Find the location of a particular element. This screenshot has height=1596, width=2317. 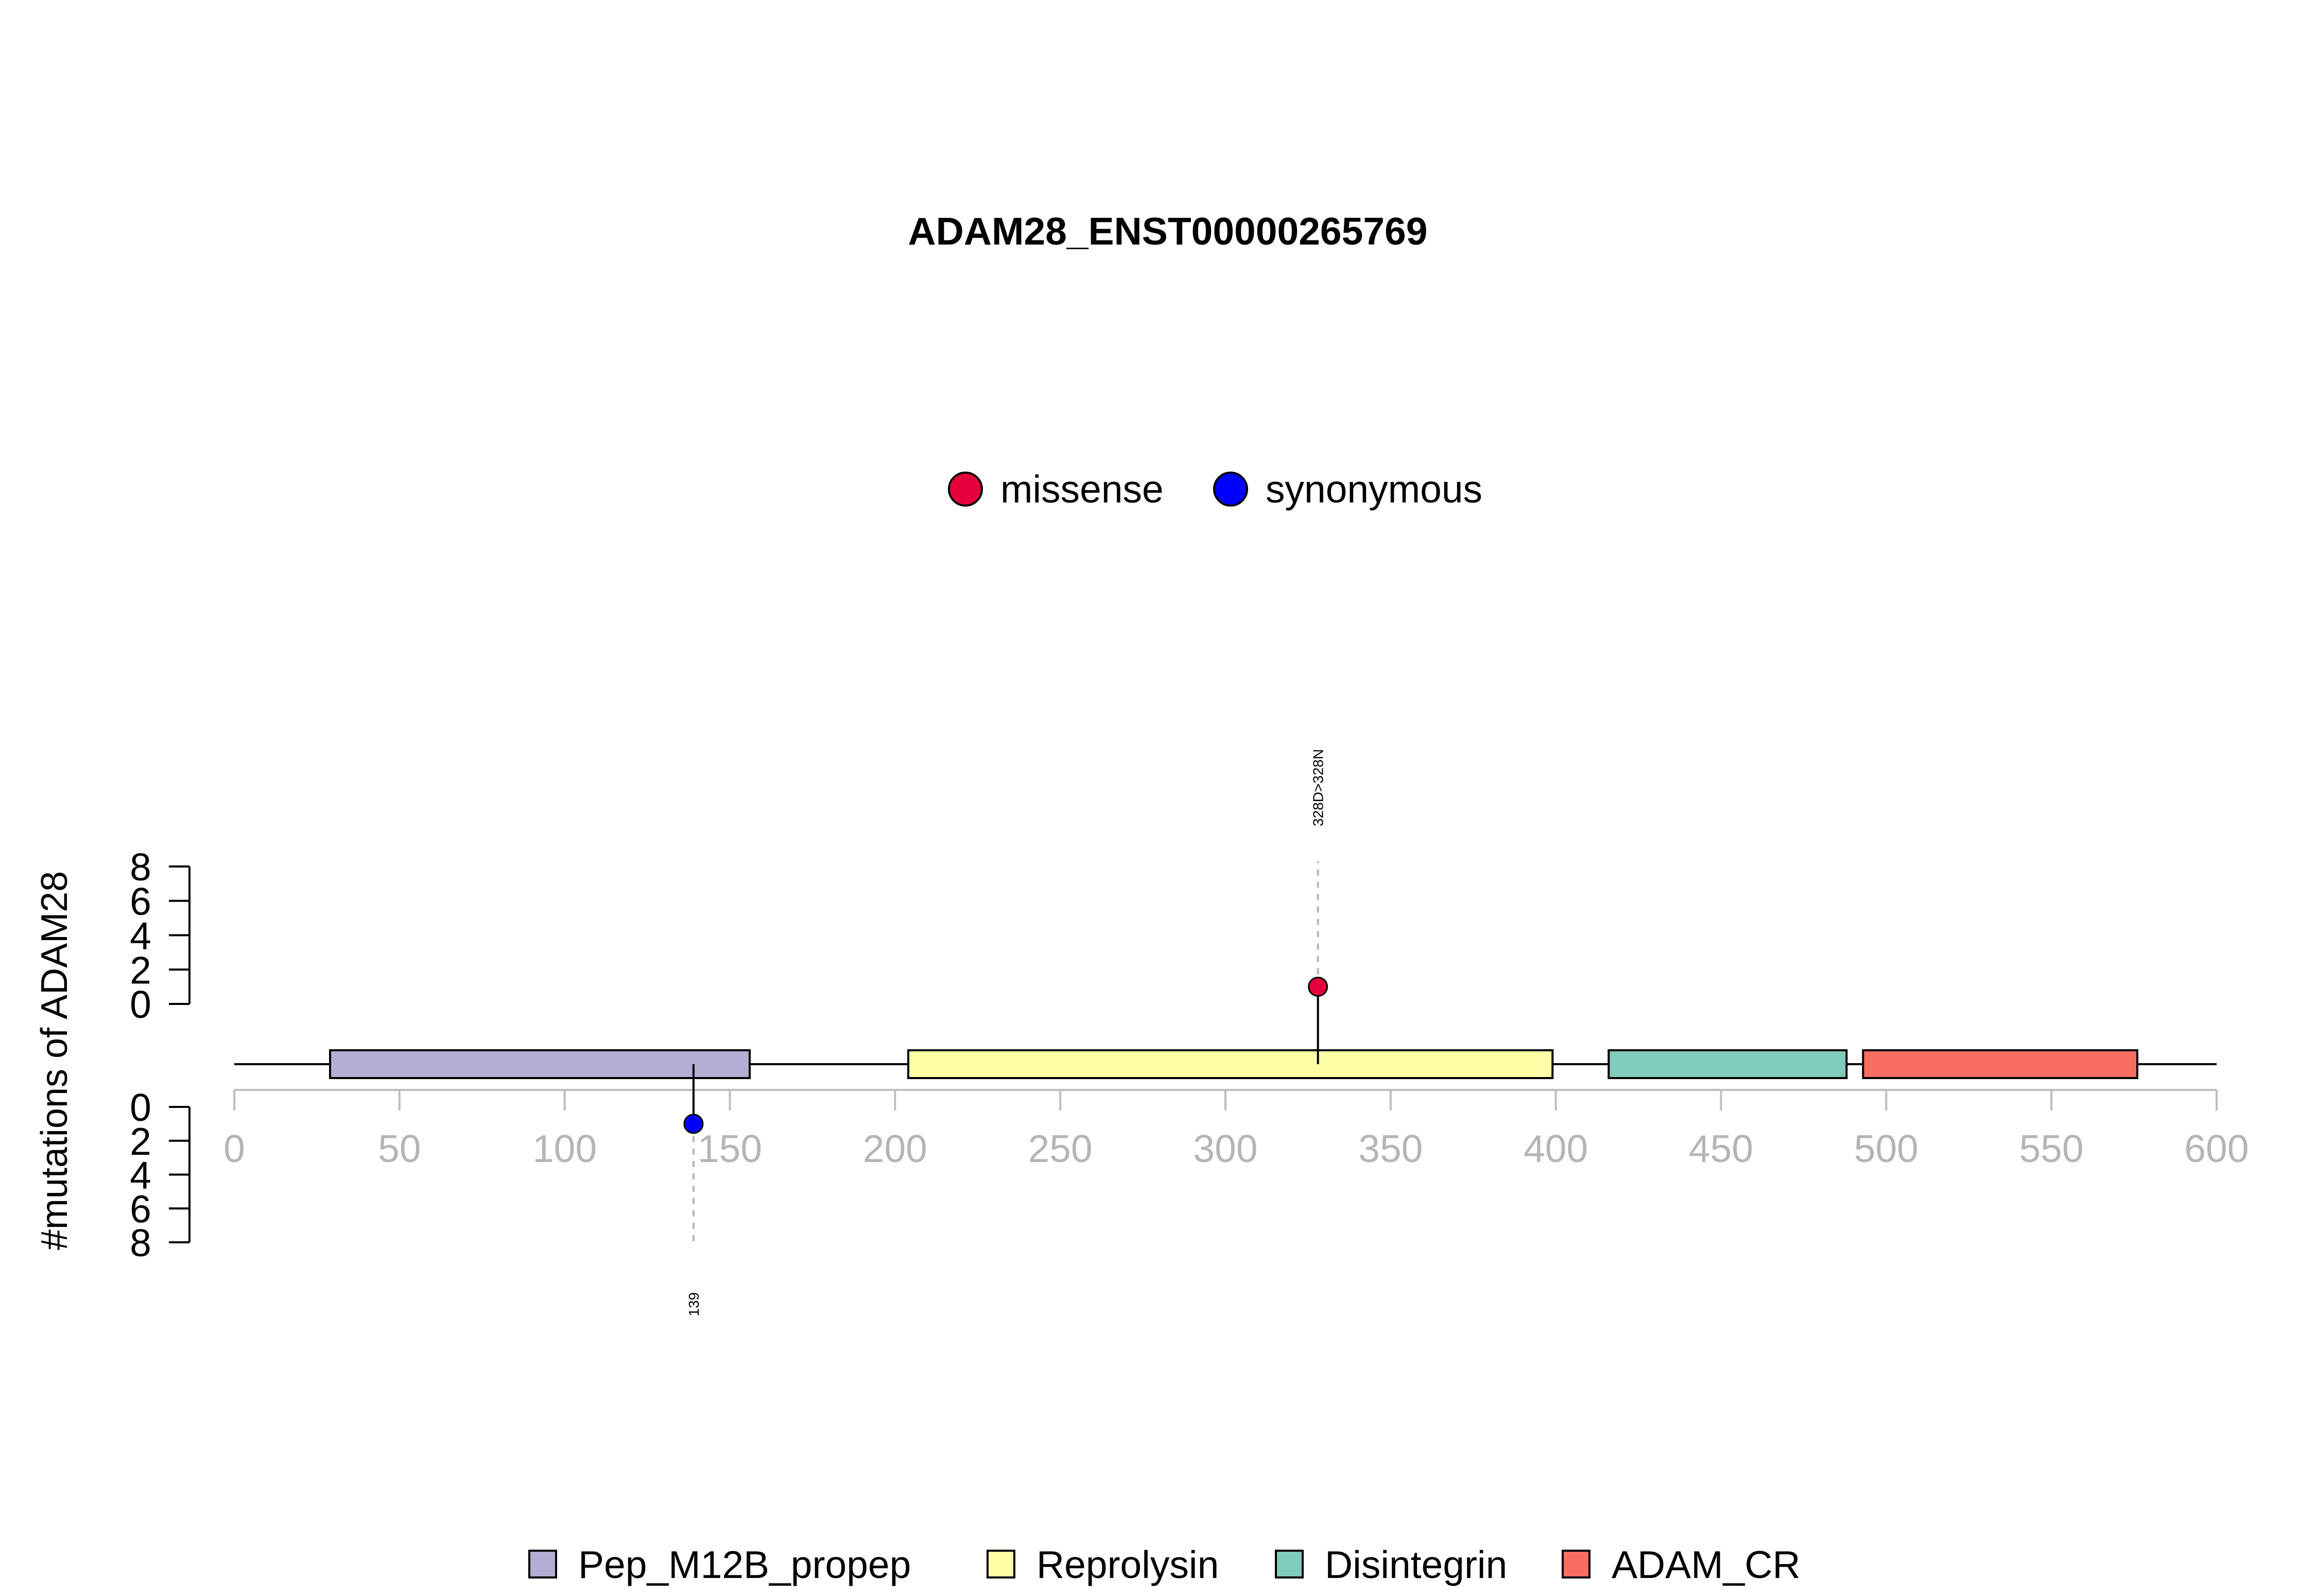

y-top-tick-label: 2 is located at coordinates (140, 970).